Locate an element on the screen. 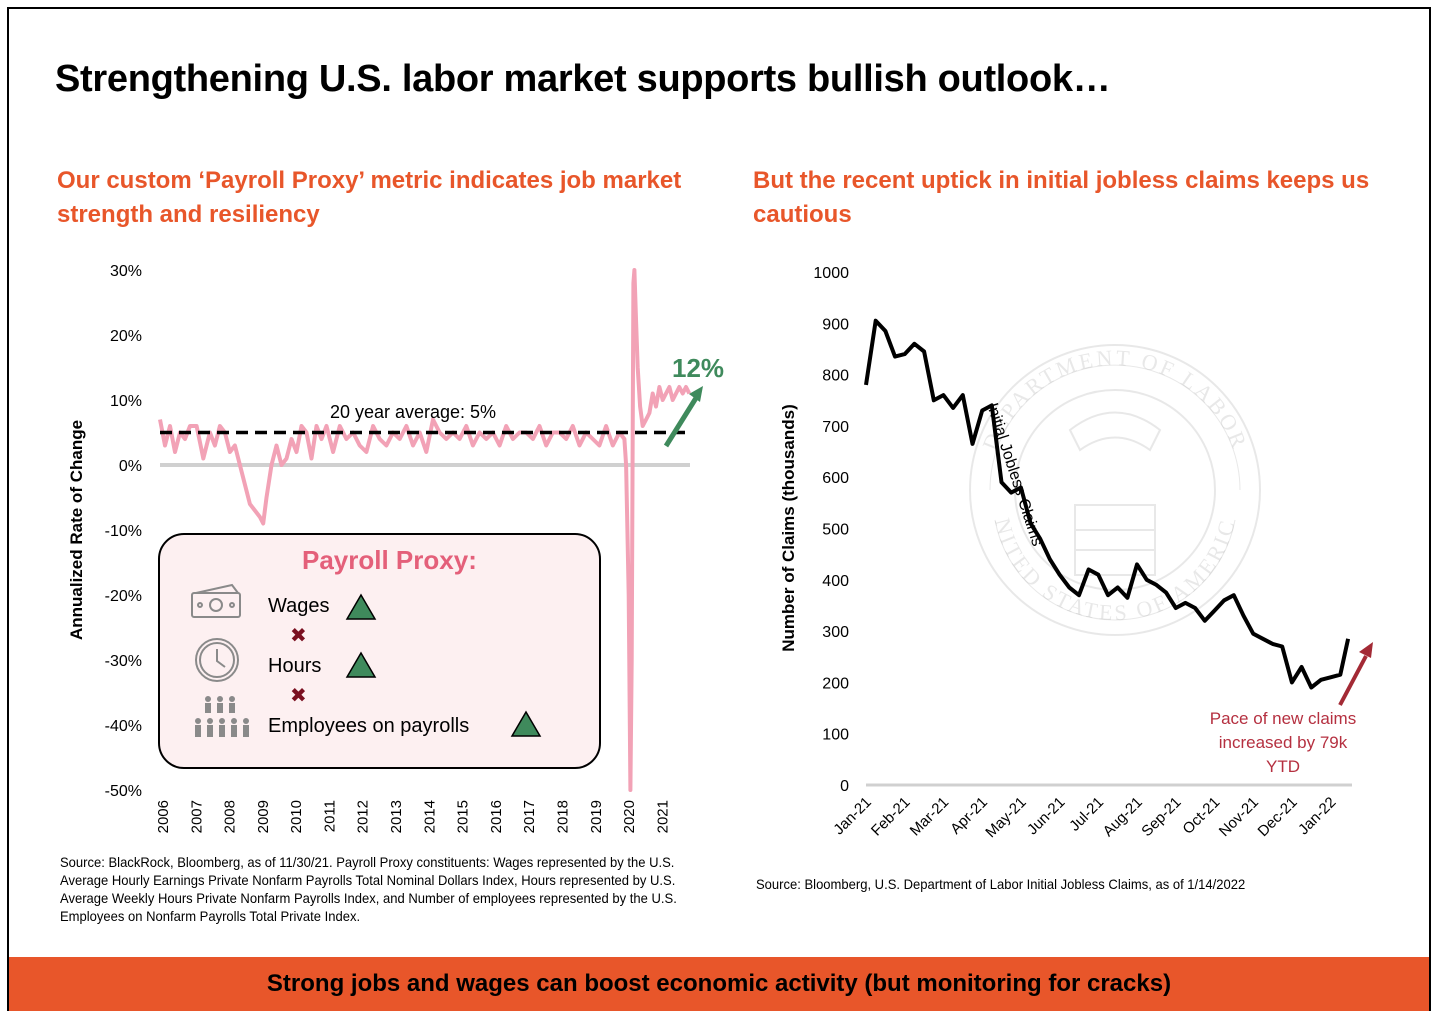 The image size is (1440, 1016). right-x-tick-label: Jan-21 is located at coordinates (852, 816).